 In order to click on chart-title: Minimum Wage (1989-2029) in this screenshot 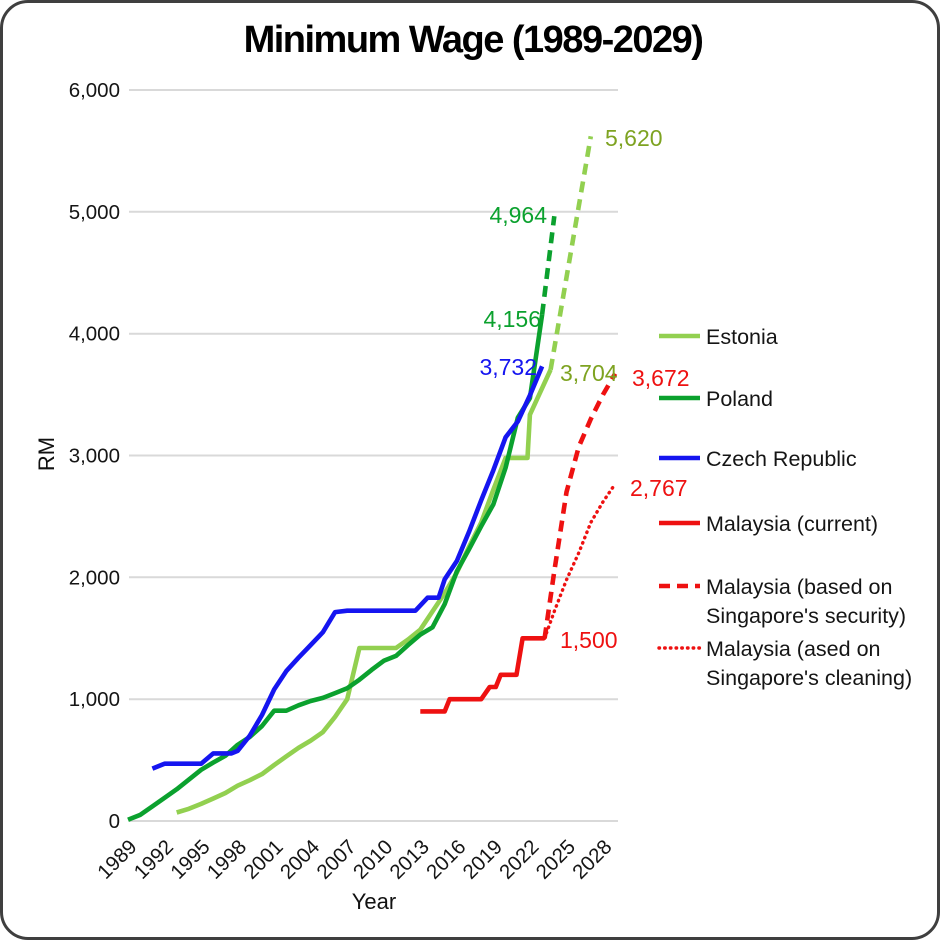, I will do `click(473, 40)`.